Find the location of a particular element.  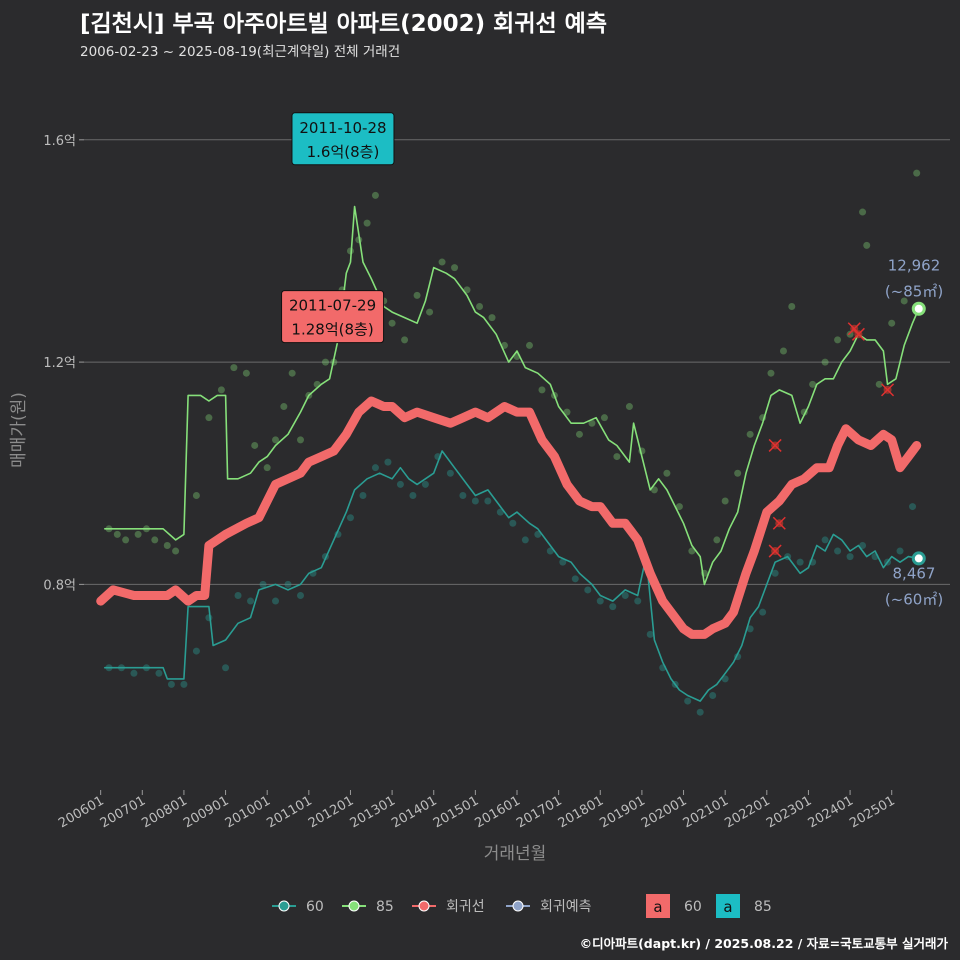

x-tick-label: 202301 is located at coordinates (789, 812).